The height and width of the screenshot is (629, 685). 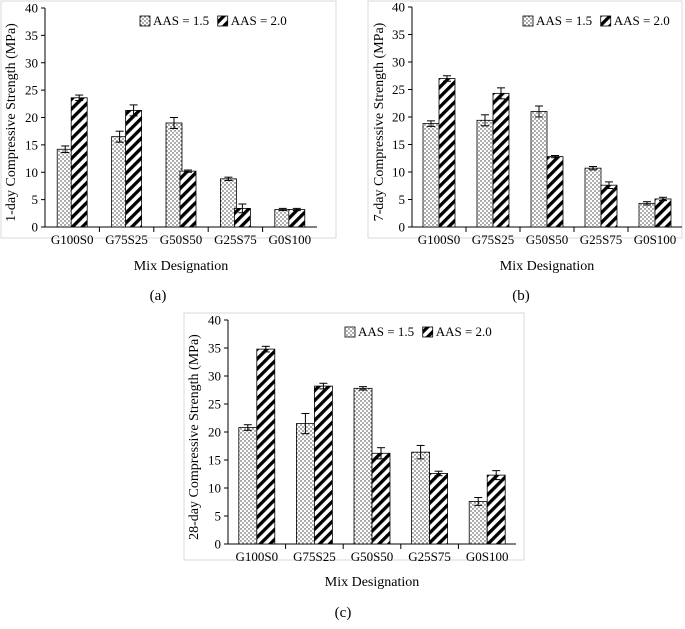 What do you see at coordinates (343, 613) in the screenshot?
I see `panel-caption: (c)` at bounding box center [343, 613].